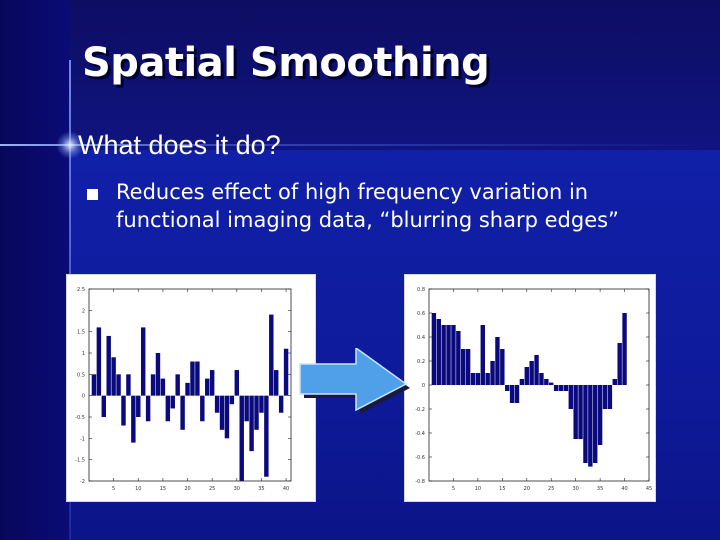 This screenshot has height=540, width=720. I want to click on raw-signal-figure: -2 -1.5 -1 -0.5 0 0.5 1 1.5 2 2.5 5 10 15 20 25 30 35 40, so click(191, 388).